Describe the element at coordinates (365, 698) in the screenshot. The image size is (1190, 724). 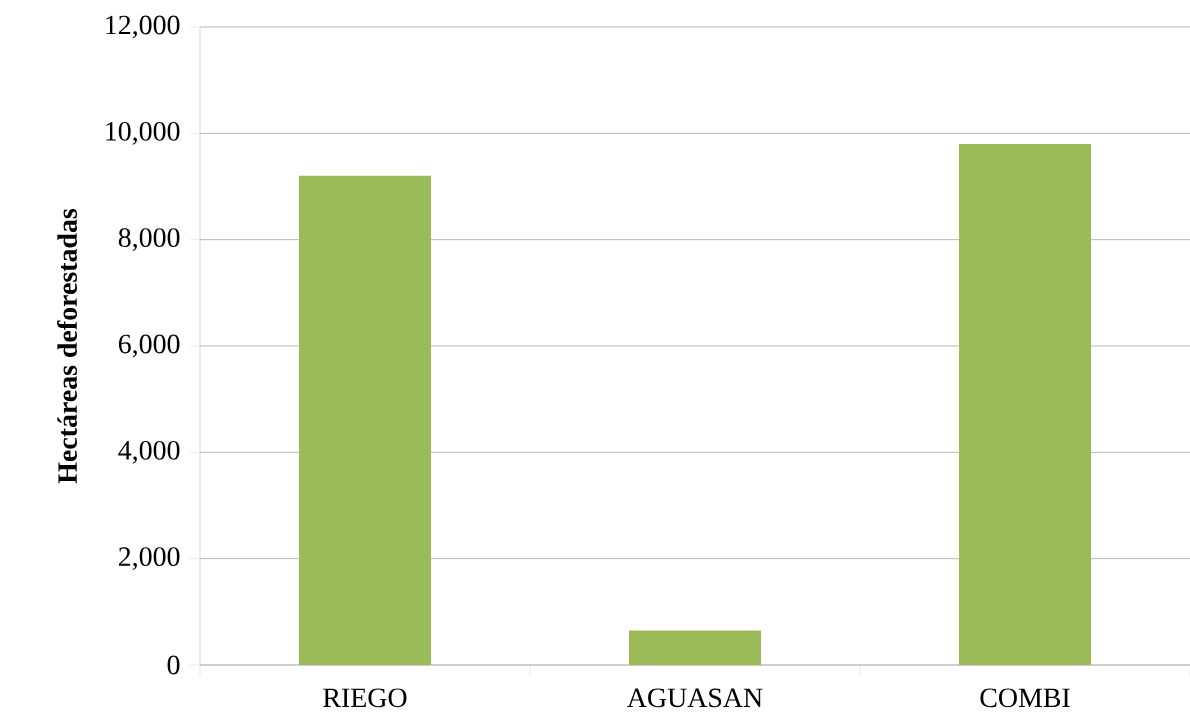
I see `x-tick-label: RIEGO` at that location.